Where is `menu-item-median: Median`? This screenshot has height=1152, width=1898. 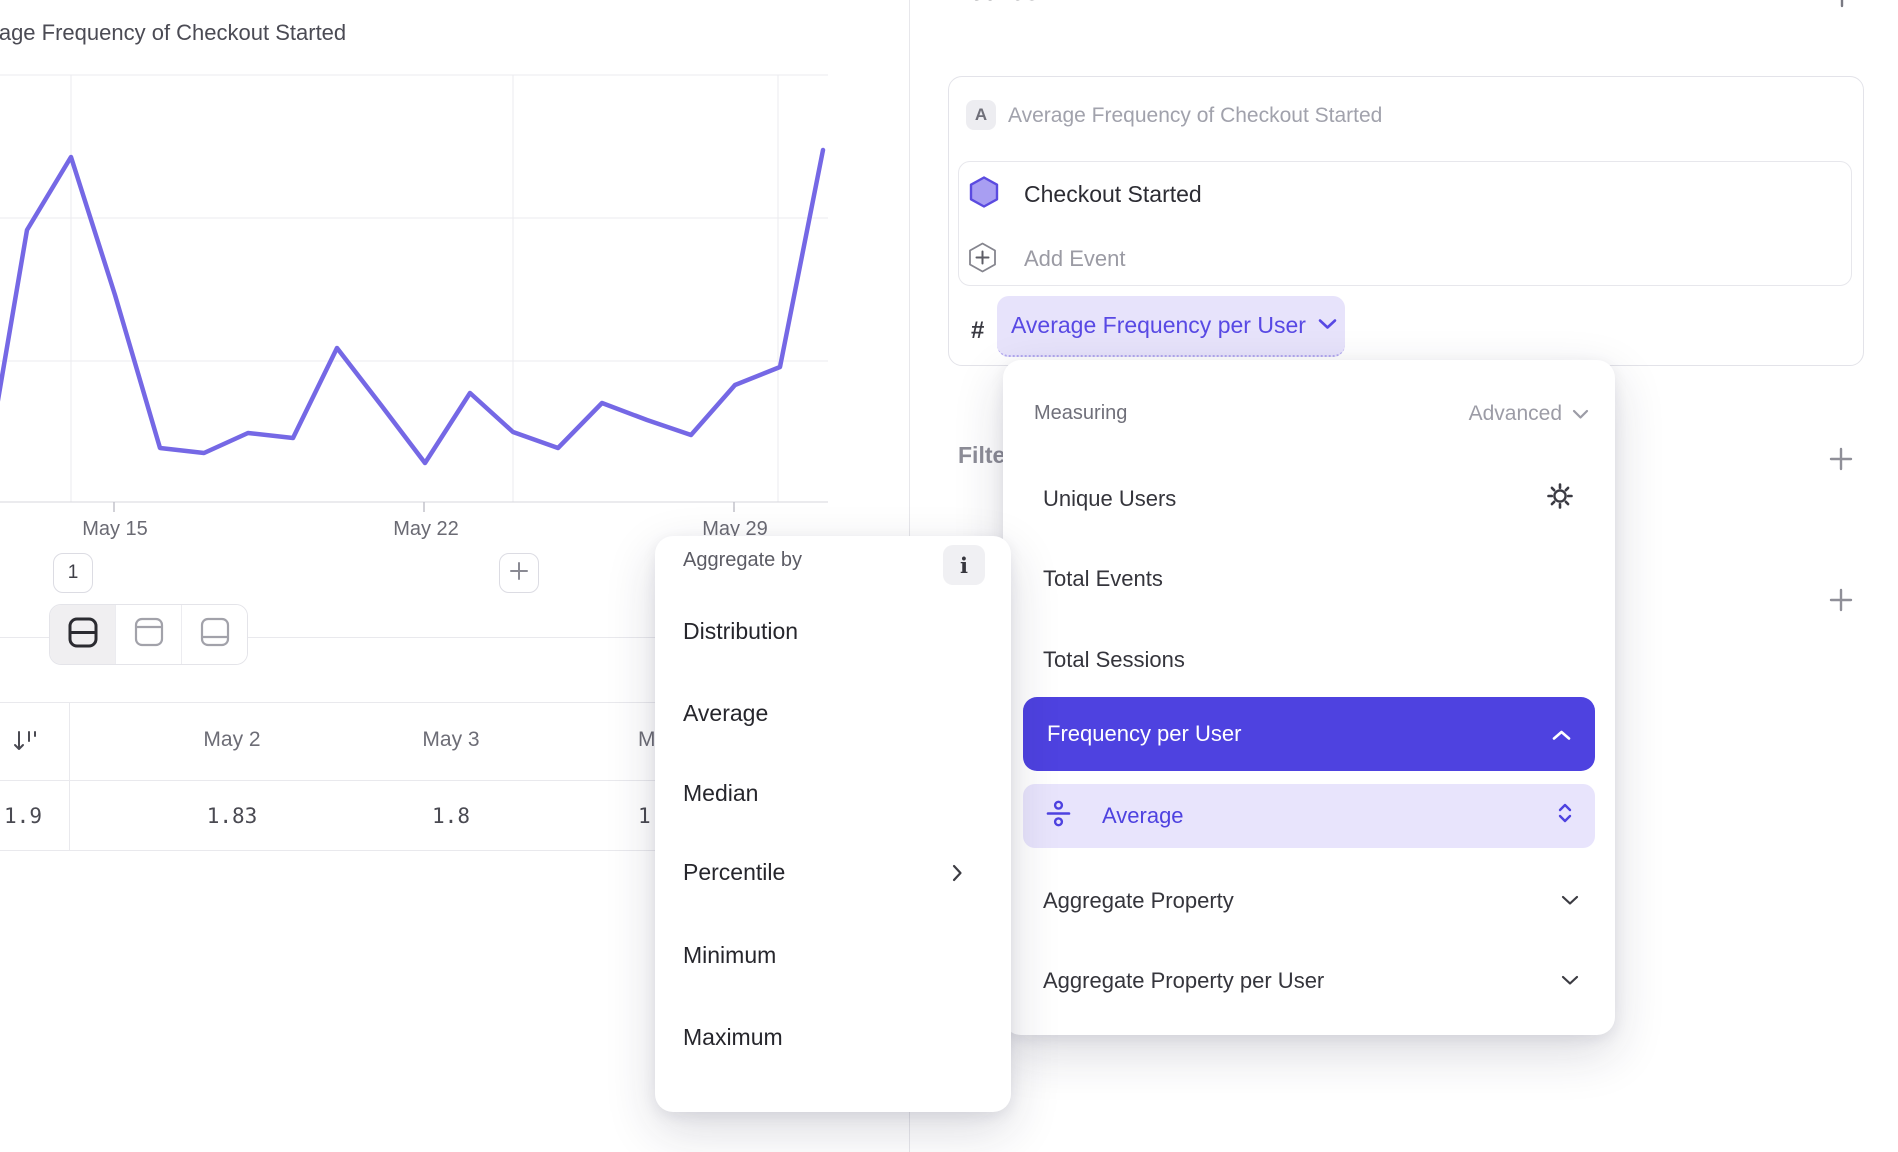 menu-item-median: Median is located at coordinates (721, 793).